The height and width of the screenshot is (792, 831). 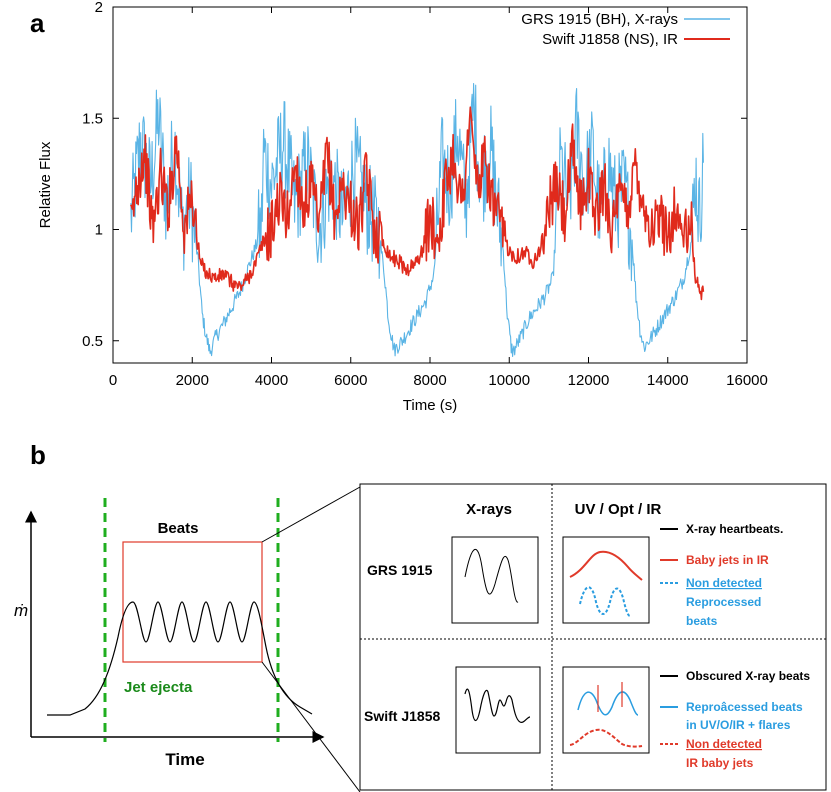 I want to click on swift-uvoir-box, so click(x=606, y=710).